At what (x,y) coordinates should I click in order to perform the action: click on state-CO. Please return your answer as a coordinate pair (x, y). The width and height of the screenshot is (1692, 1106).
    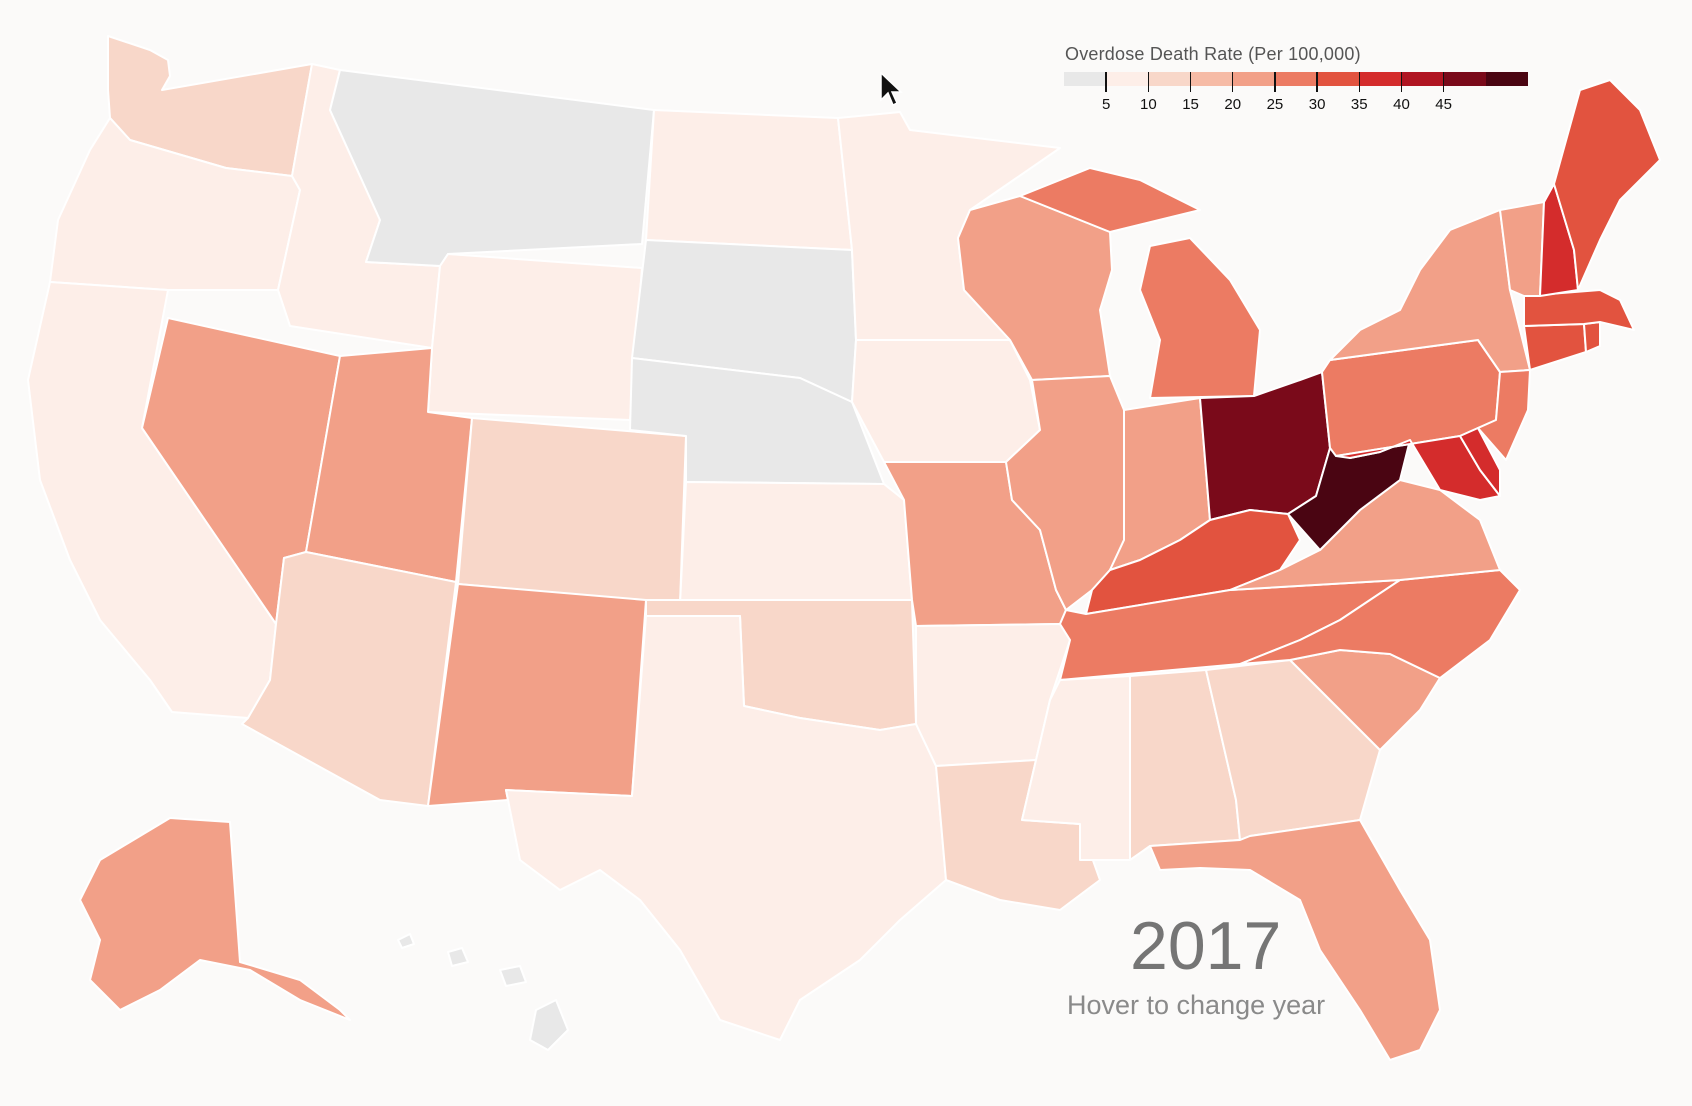
    Looking at the image, I should click on (572, 511).